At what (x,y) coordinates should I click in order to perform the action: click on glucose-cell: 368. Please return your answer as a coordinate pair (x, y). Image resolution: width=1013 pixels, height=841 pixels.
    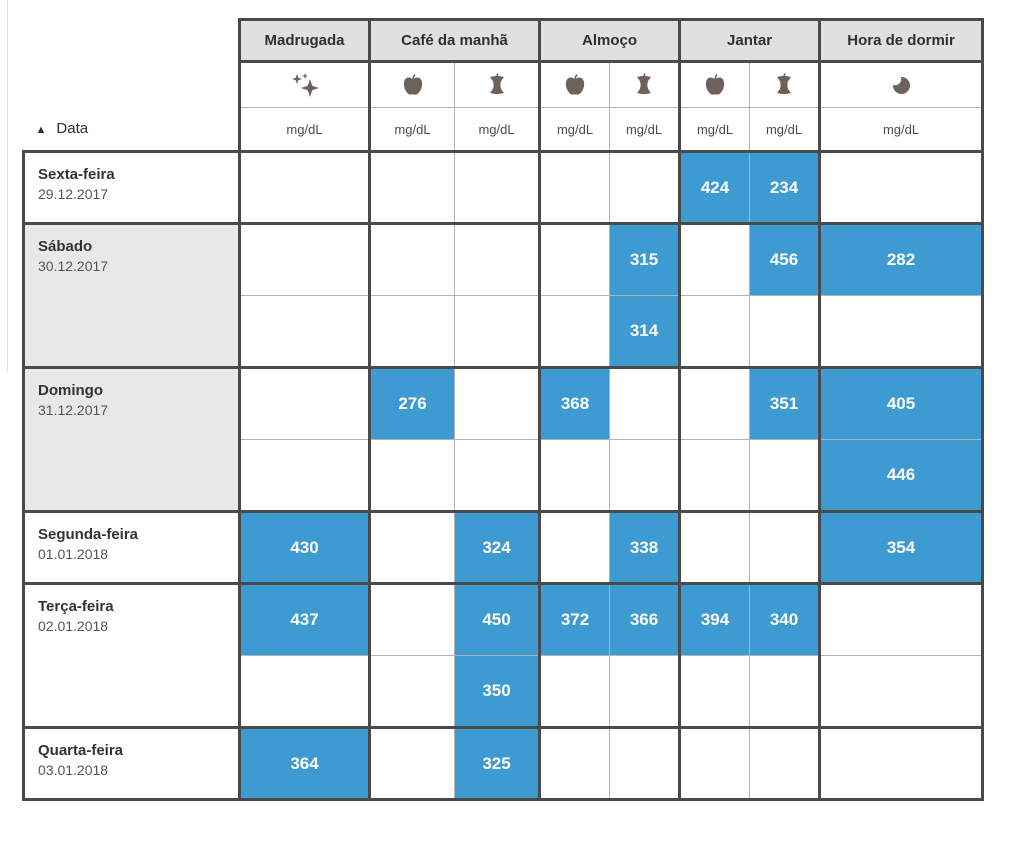
    Looking at the image, I should click on (574, 403).